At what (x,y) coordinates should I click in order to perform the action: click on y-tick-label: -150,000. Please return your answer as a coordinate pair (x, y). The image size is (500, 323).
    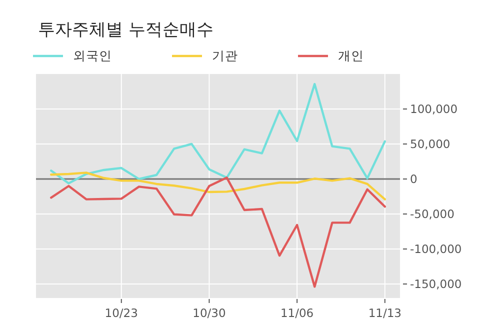
    Looking at the image, I should click on (436, 284).